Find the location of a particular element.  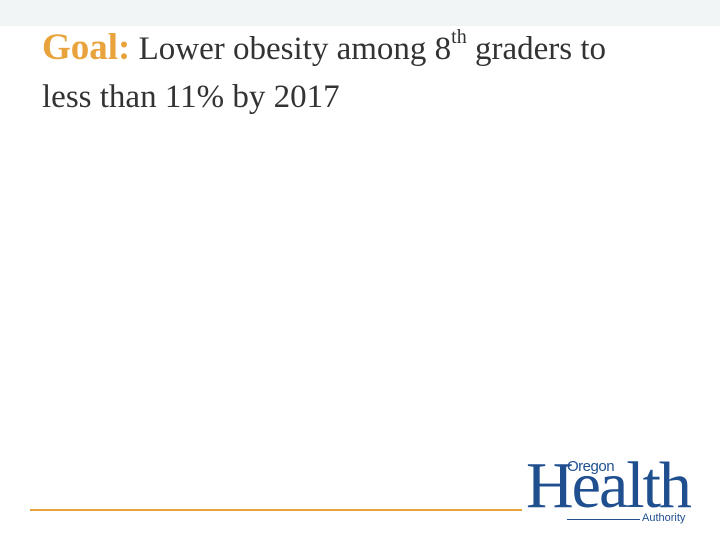

title-text: less than 11% by 2017 is located at coordinates (191, 97).